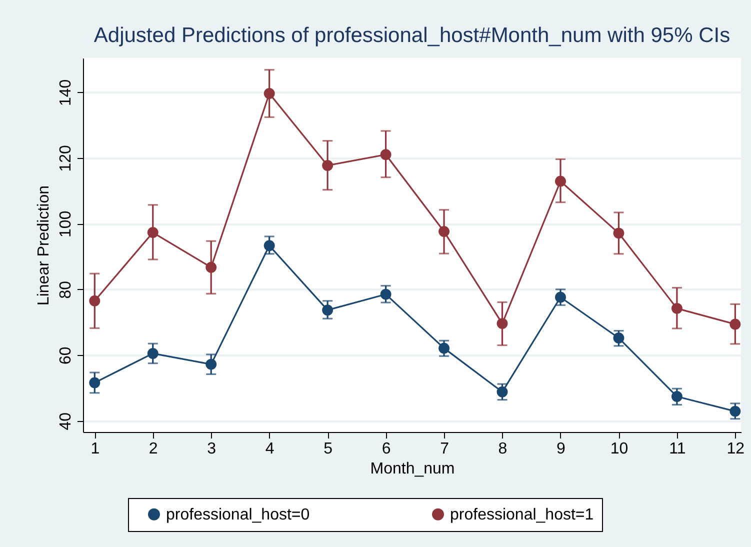 The image size is (751, 547). Describe the element at coordinates (211, 449) in the screenshot. I see `x-tick-label: 3` at that location.